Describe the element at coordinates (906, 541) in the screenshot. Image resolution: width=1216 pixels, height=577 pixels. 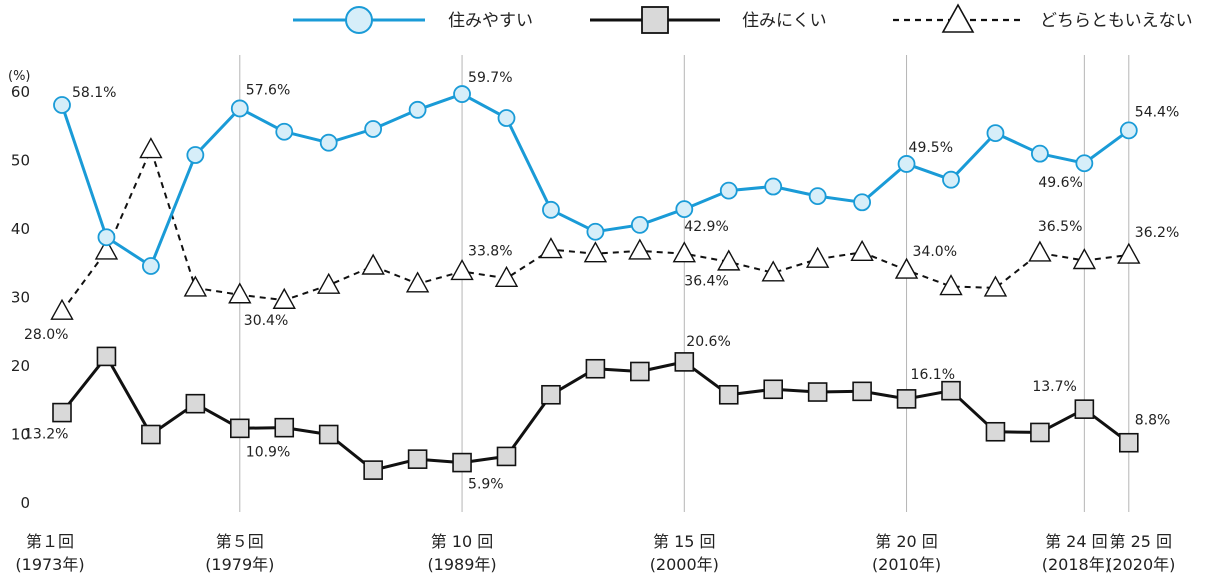
I see `x-tick-label-survey: 第 20 回` at that location.